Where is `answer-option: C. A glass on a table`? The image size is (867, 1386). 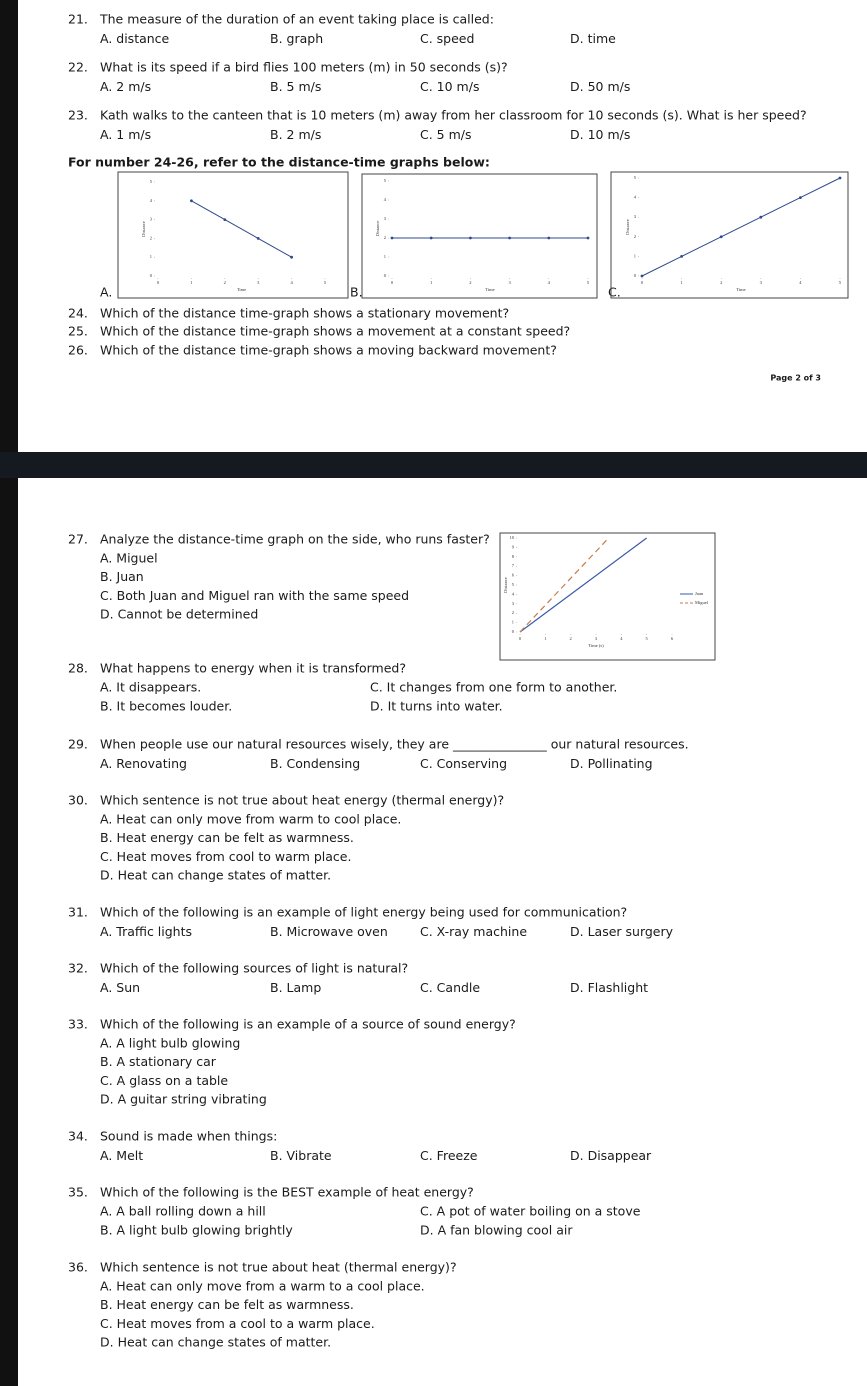
answer-option: C. A glass on a table is located at coordinates (164, 1080).